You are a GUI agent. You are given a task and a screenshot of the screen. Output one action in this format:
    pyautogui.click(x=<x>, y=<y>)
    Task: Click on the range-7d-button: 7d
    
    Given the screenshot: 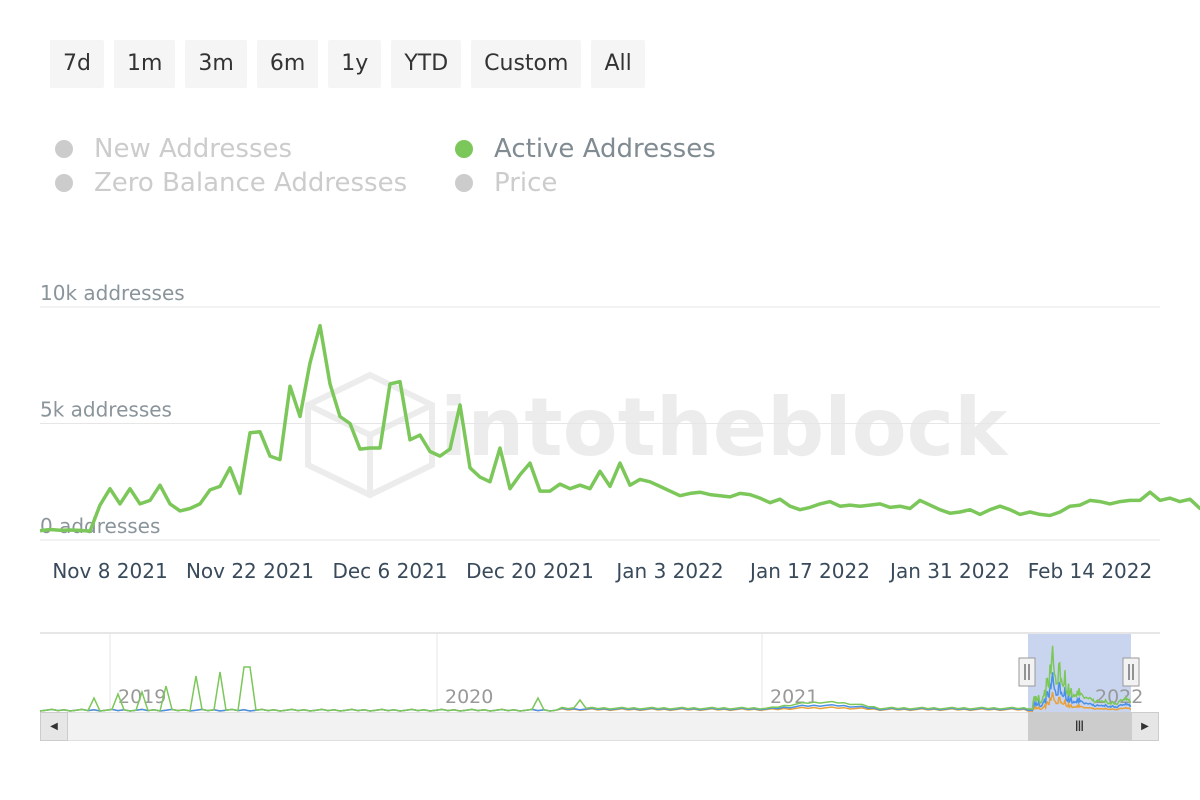 What is the action you would take?
    pyautogui.click(x=77, y=64)
    